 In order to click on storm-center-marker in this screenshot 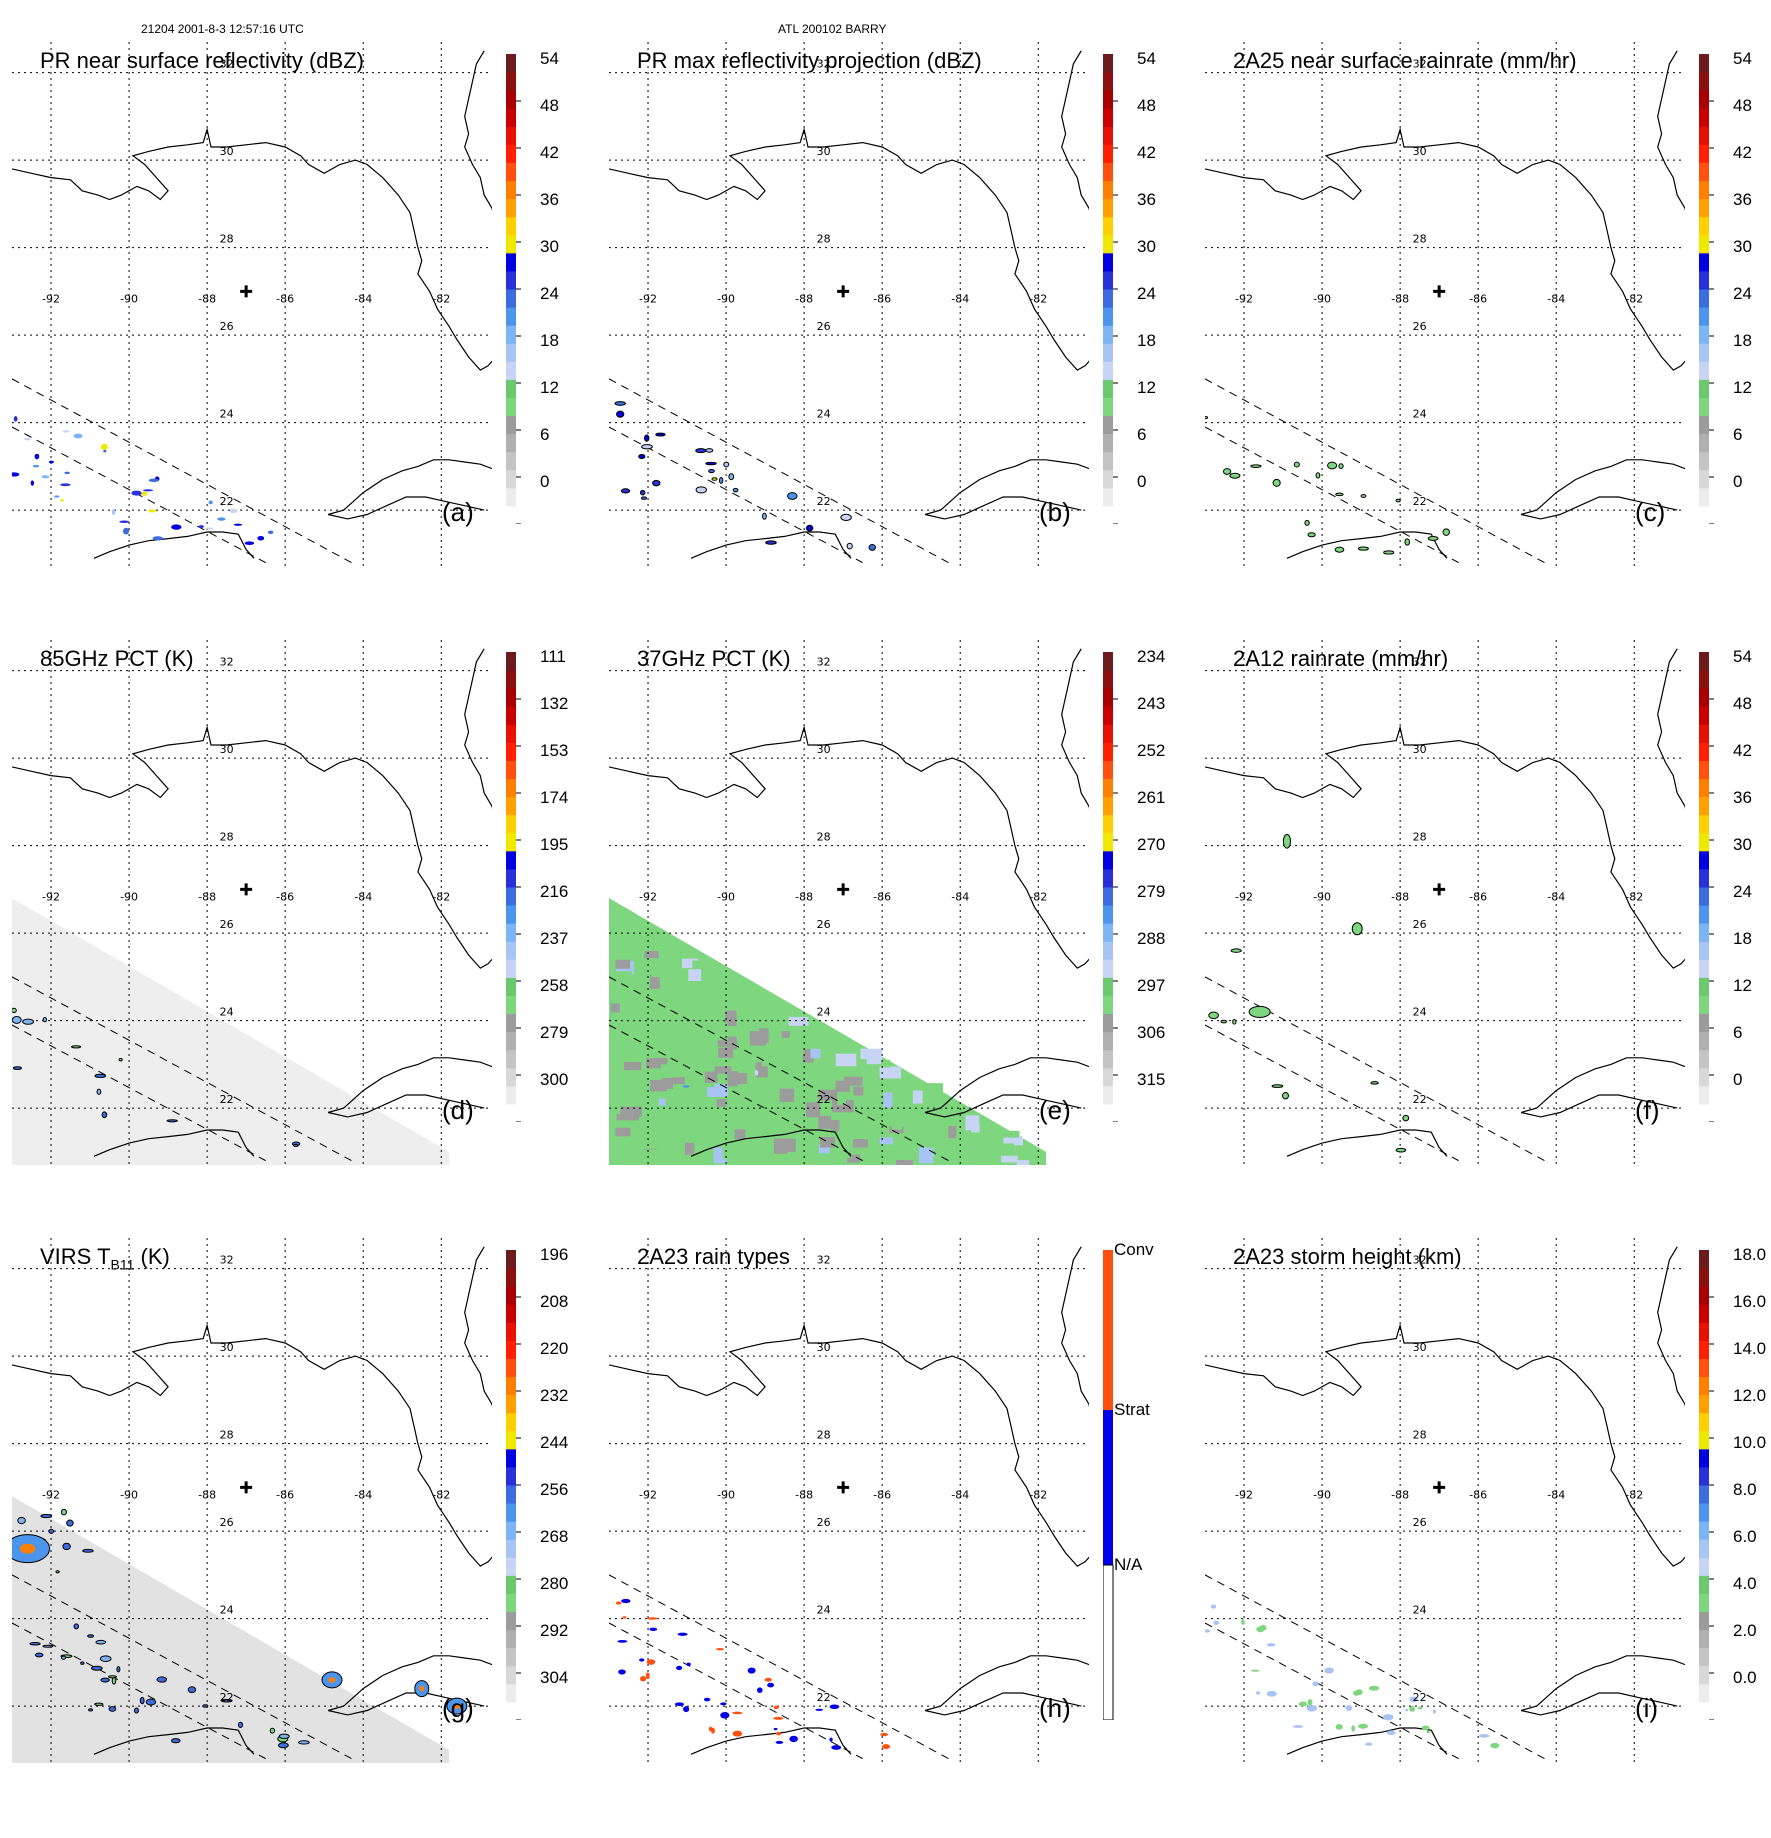, I will do `click(246, 1487)`.